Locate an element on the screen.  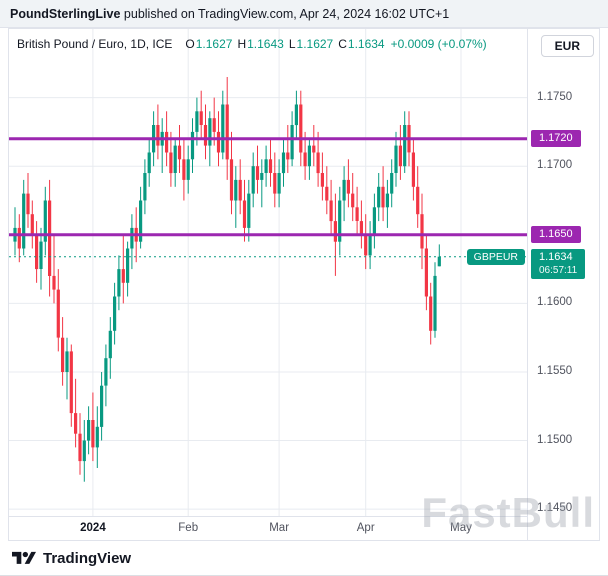
low-value: 1.1627 is located at coordinates (315, 44).